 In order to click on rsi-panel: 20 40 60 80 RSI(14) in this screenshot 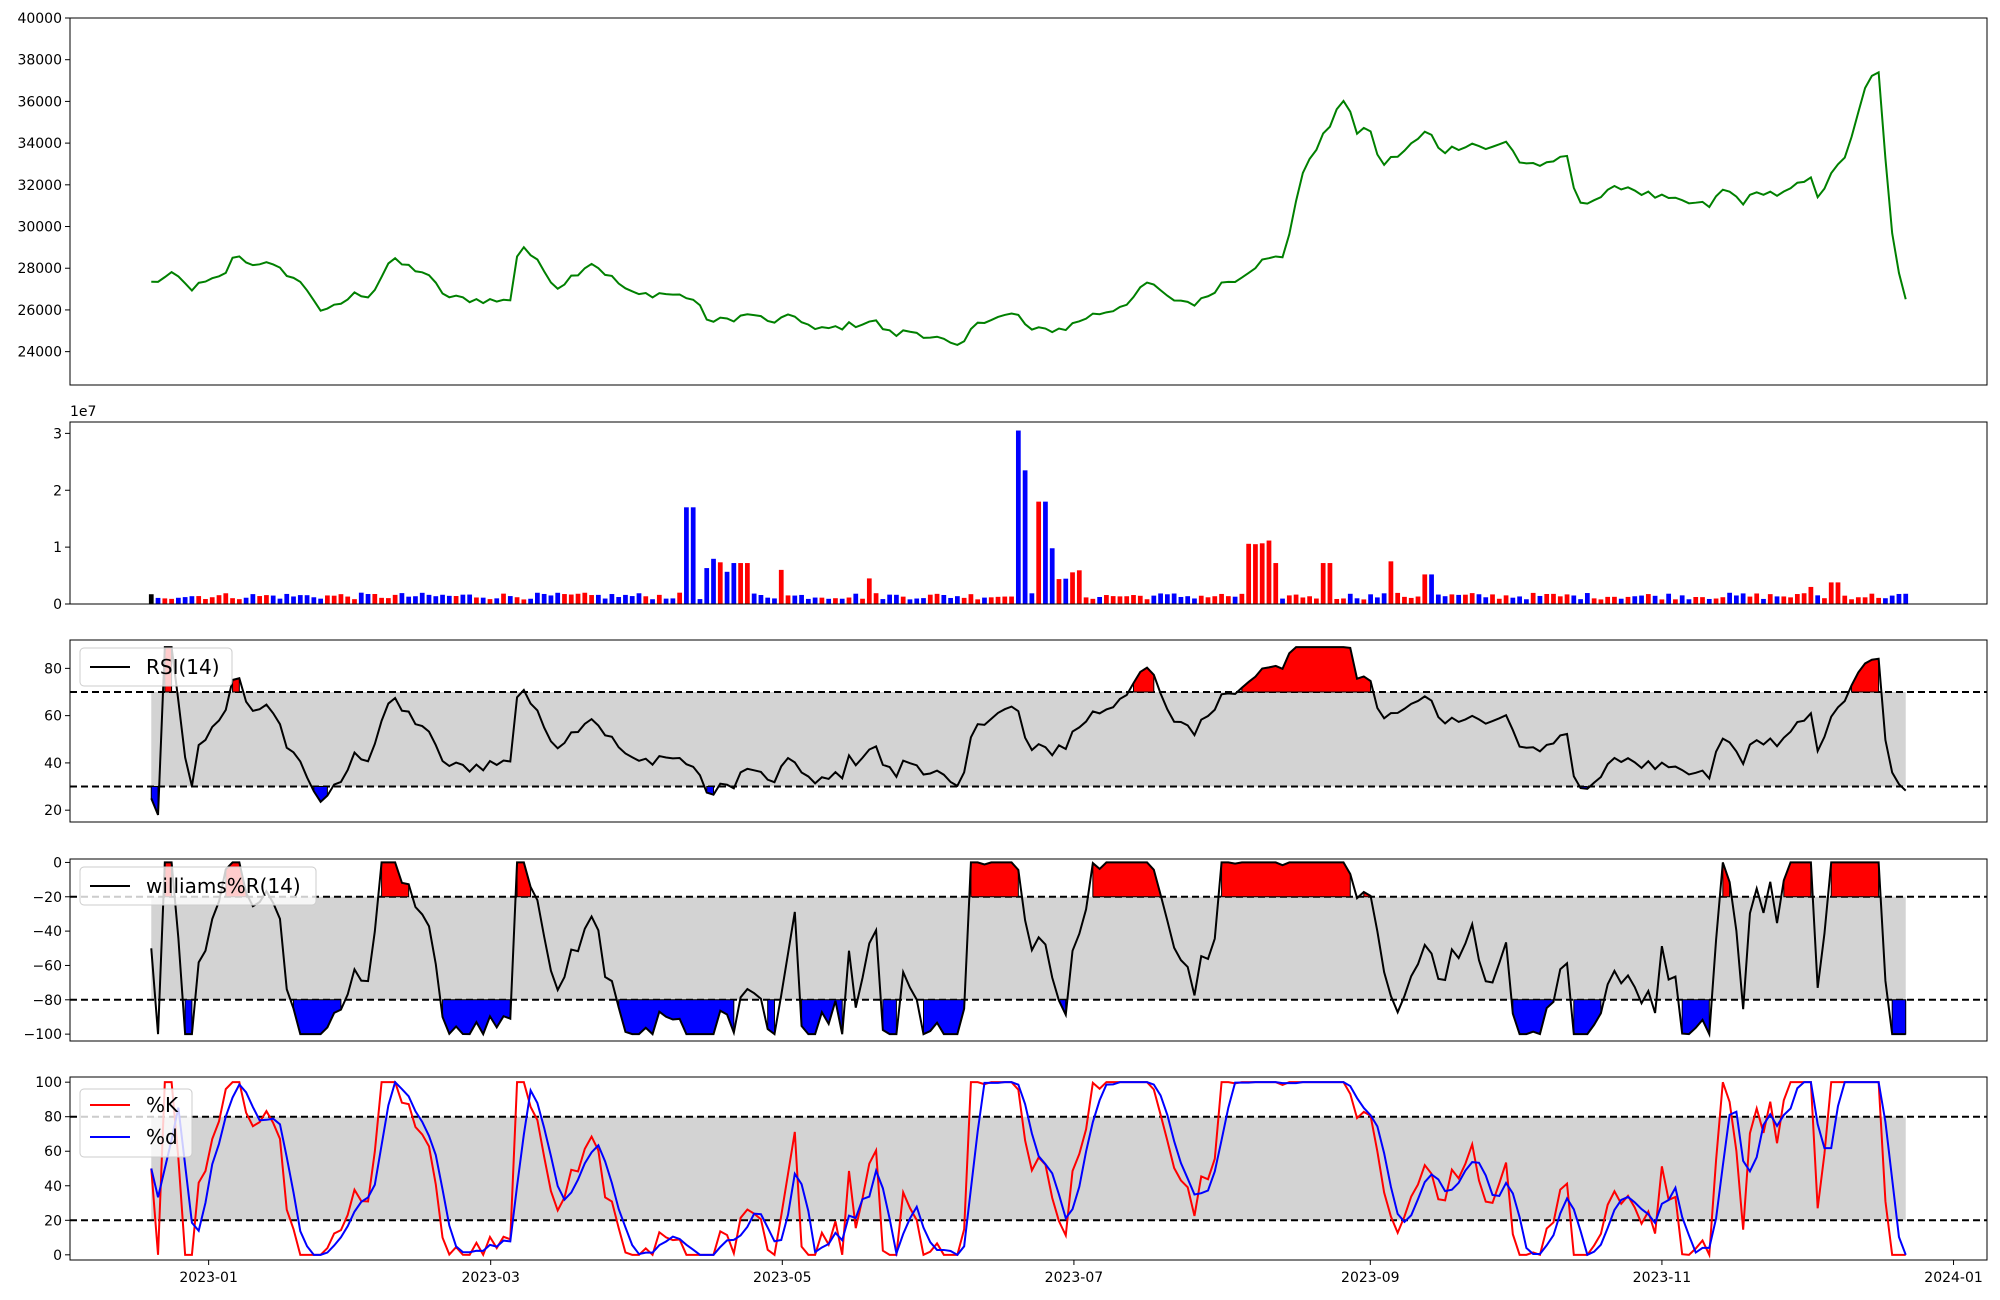, I will do `click(1016, 731)`.